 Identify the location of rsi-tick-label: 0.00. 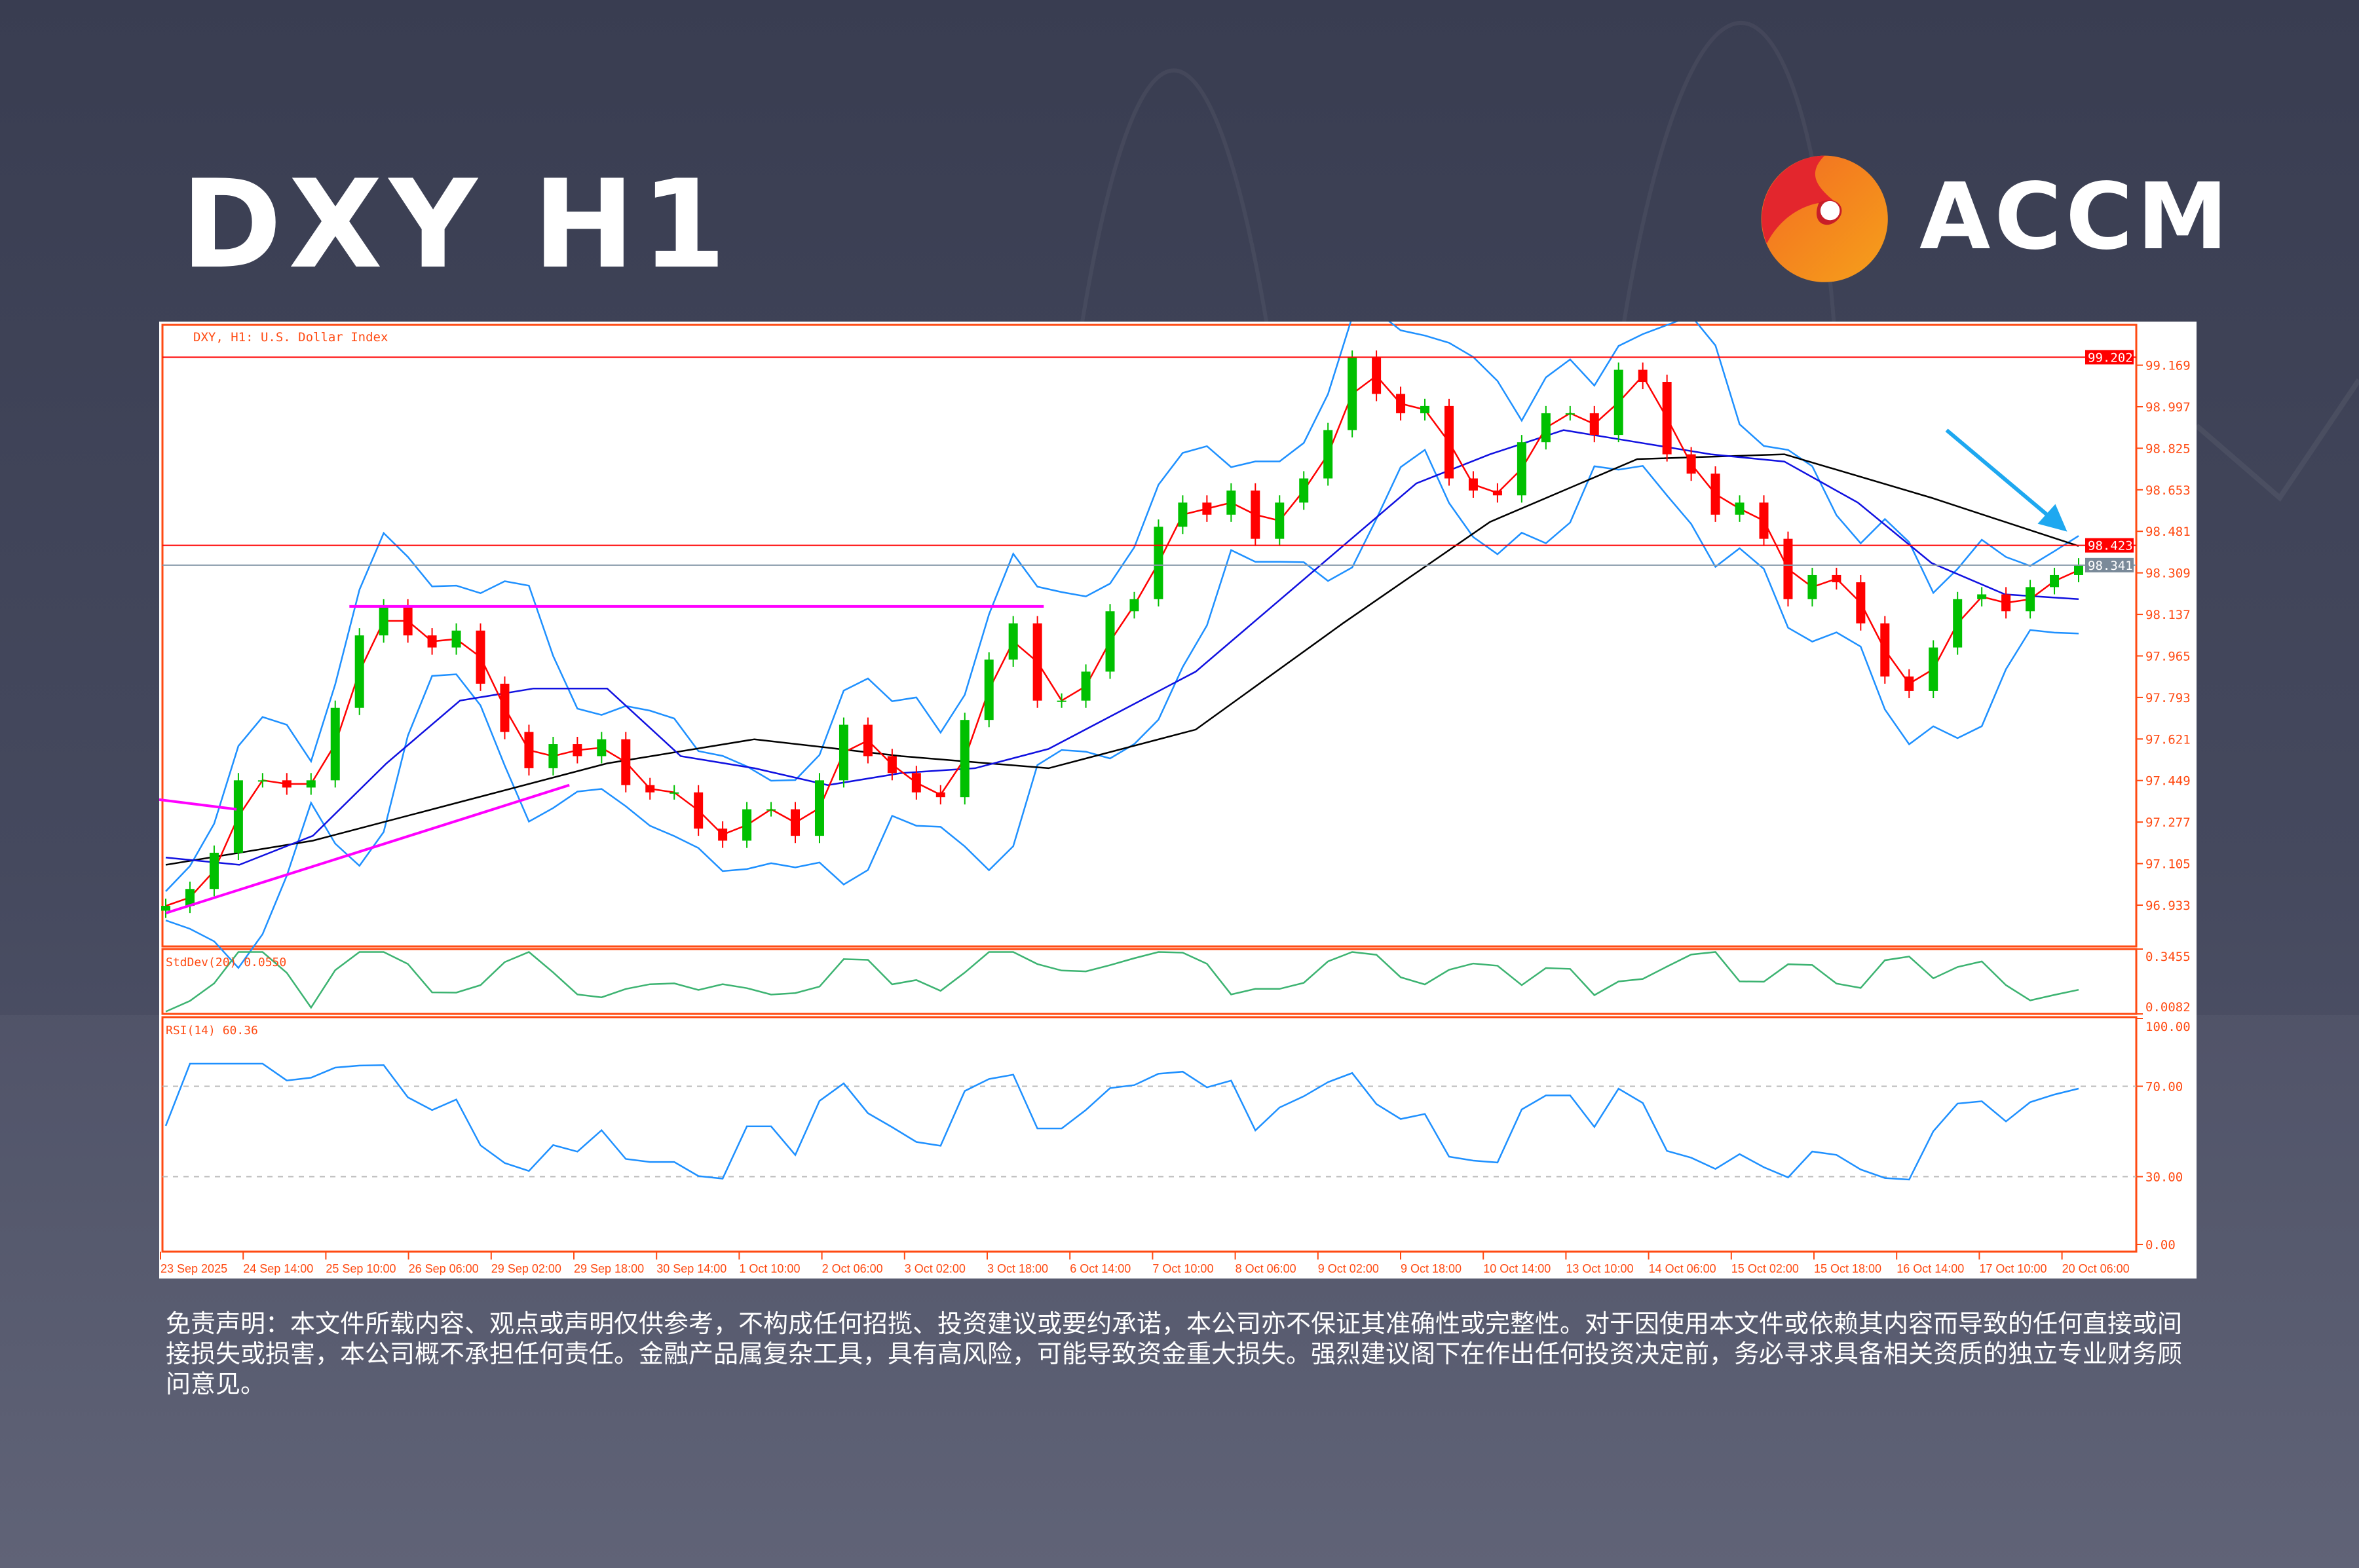
(2160, 1245).